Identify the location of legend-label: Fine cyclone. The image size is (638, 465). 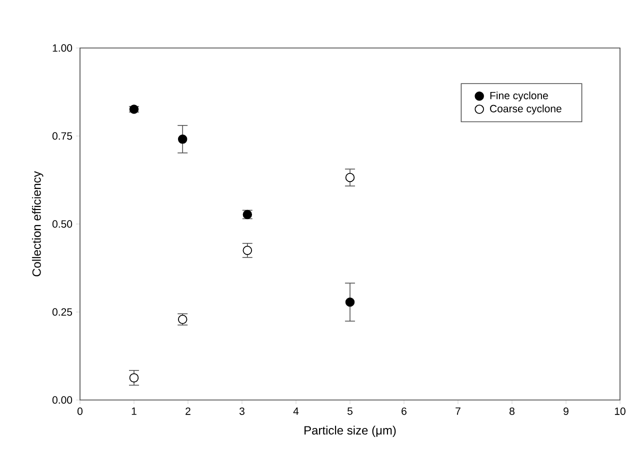
(519, 97).